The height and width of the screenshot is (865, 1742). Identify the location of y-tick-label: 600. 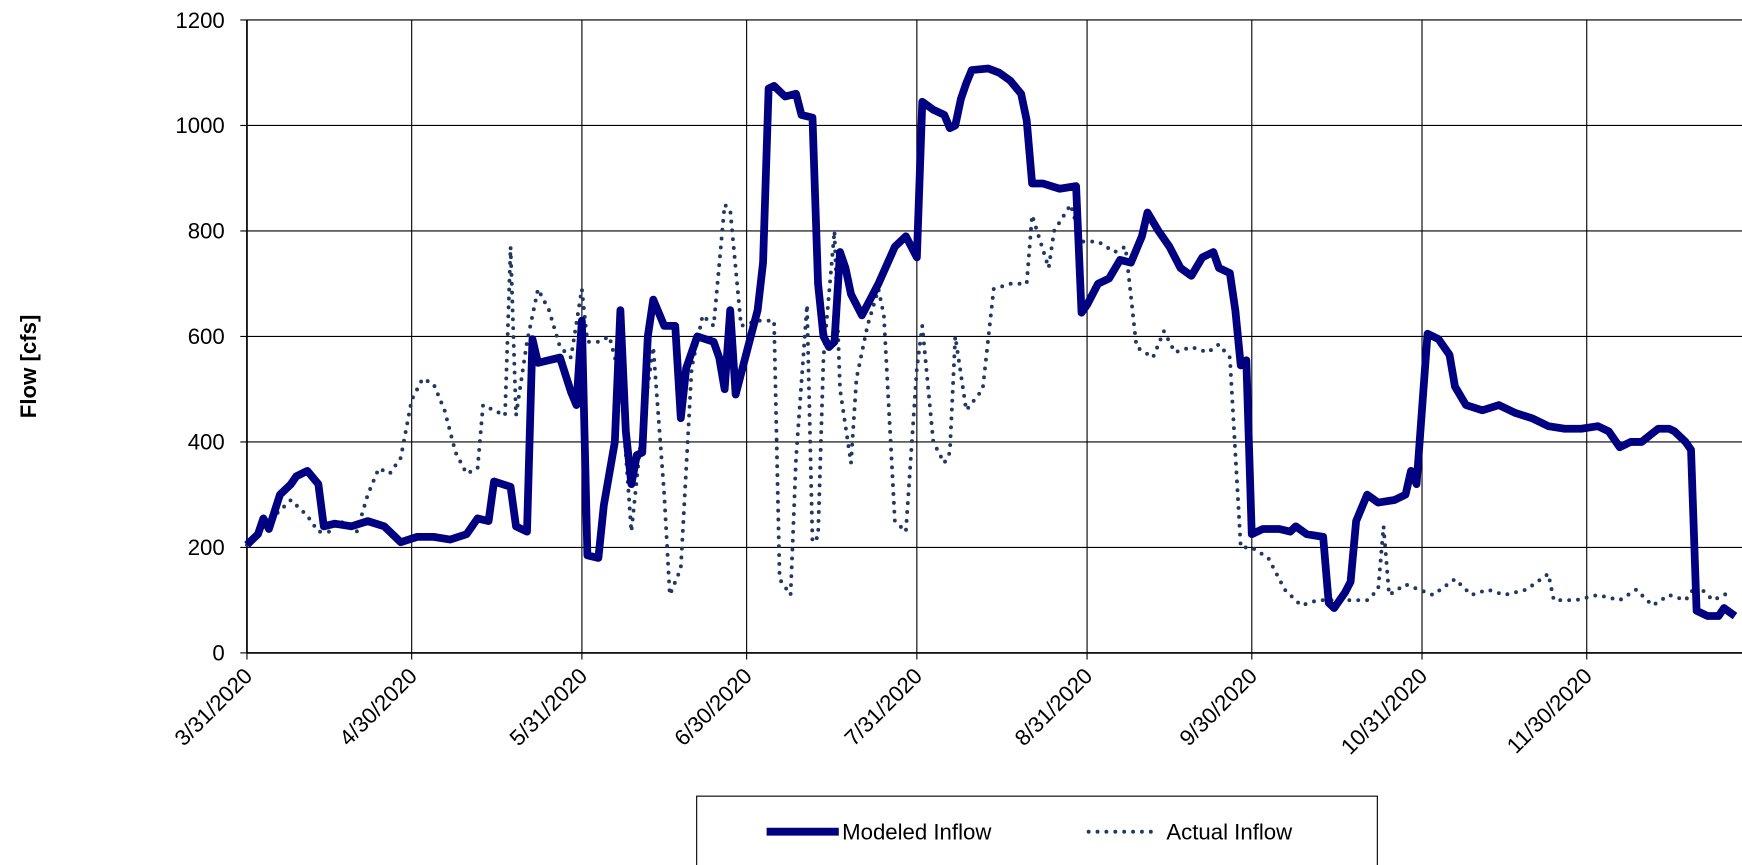
(206, 336).